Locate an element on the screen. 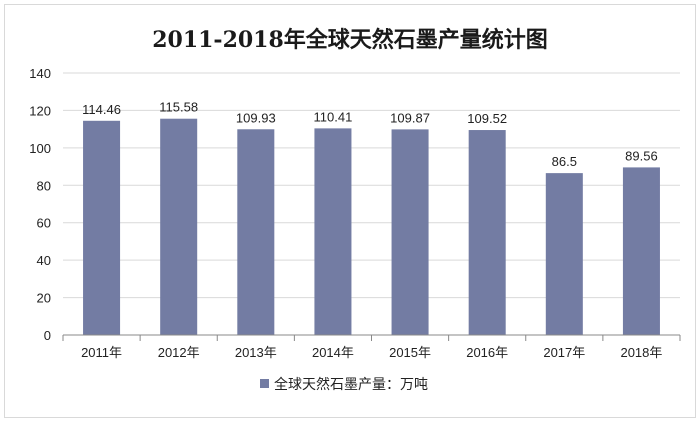 Image resolution: width=700 pixels, height=422 pixels. x-axis: 2011年 2012年 2013年 2014年 2015年 2016年 2017年 2018年 is located at coordinates (371, 347).